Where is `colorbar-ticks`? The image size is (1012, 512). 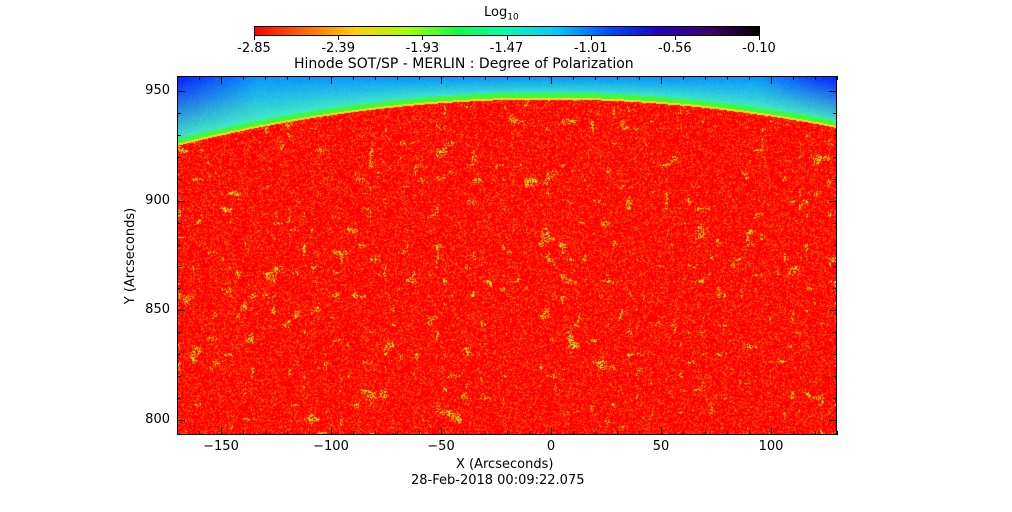 colorbar-ticks is located at coordinates (507, 39).